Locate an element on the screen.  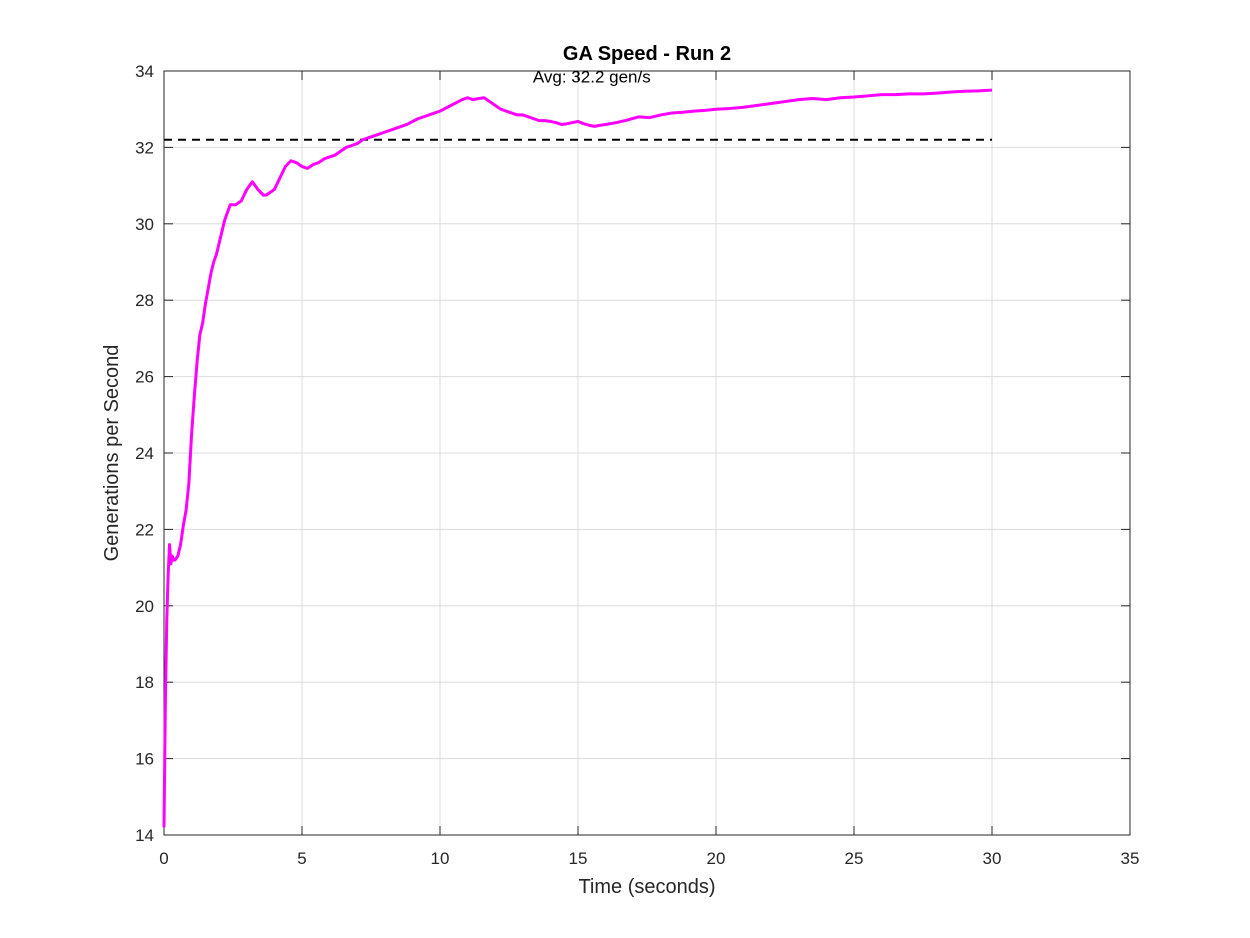
y-tick-label: 32 is located at coordinates (144, 147).